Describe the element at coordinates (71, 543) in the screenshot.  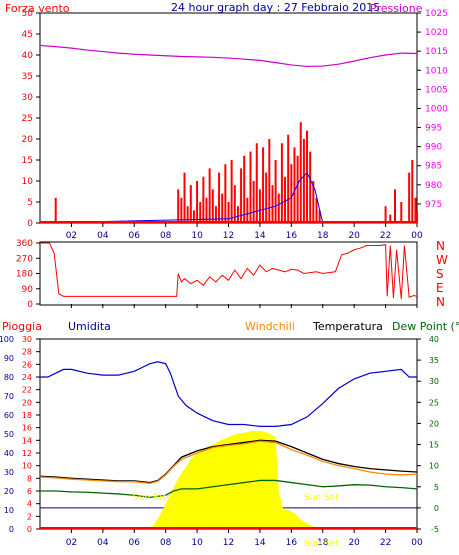
I see `bottom-x-tick-label: 02` at that location.